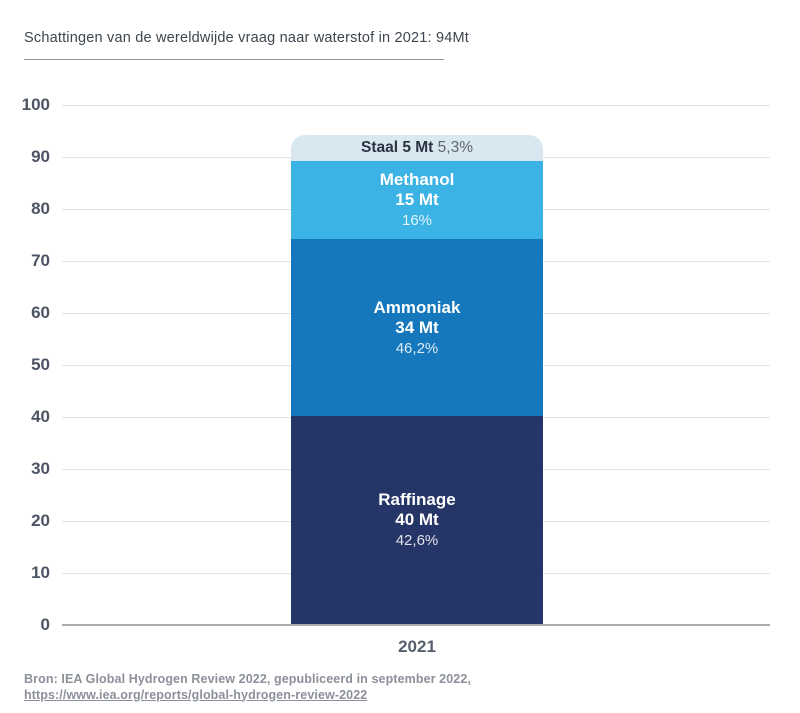 The image size is (800, 713). What do you see at coordinates (417, 180) in the screenshot?
I see `segment-name: Methanol` at bounding box center [417, 180].